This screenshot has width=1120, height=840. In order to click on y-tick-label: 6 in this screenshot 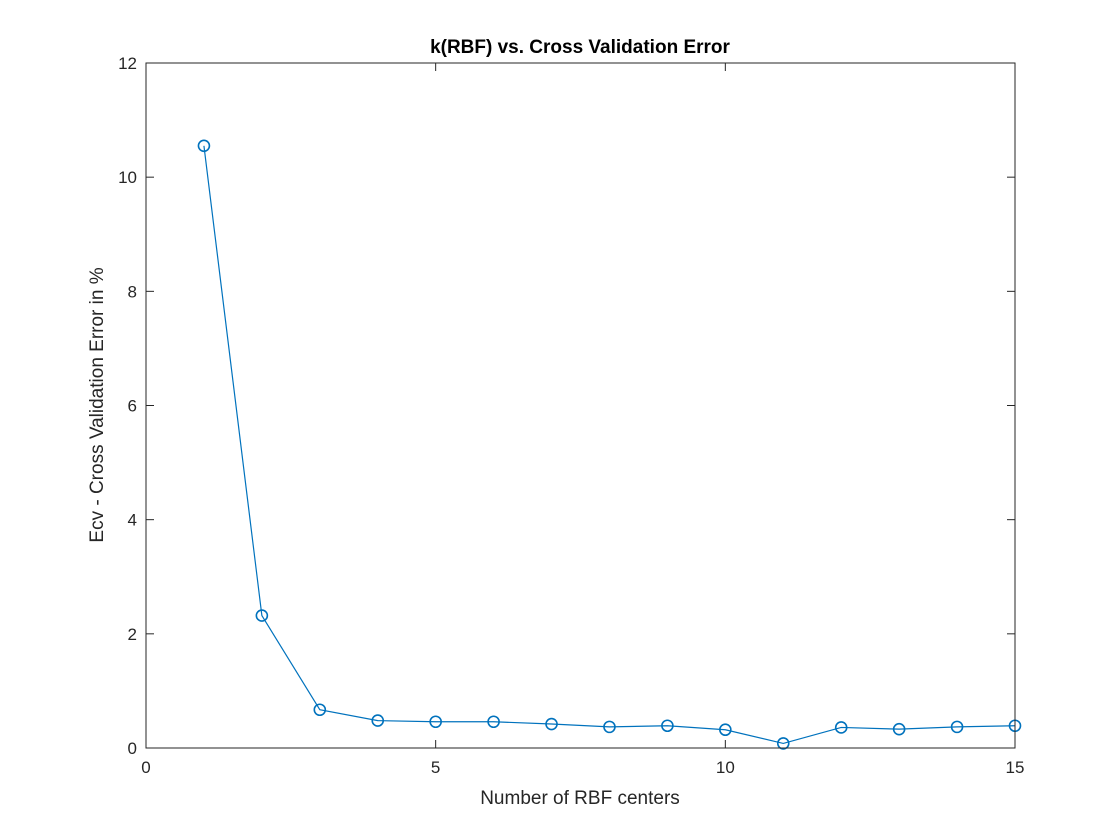, I will do `click(132, 406)`.